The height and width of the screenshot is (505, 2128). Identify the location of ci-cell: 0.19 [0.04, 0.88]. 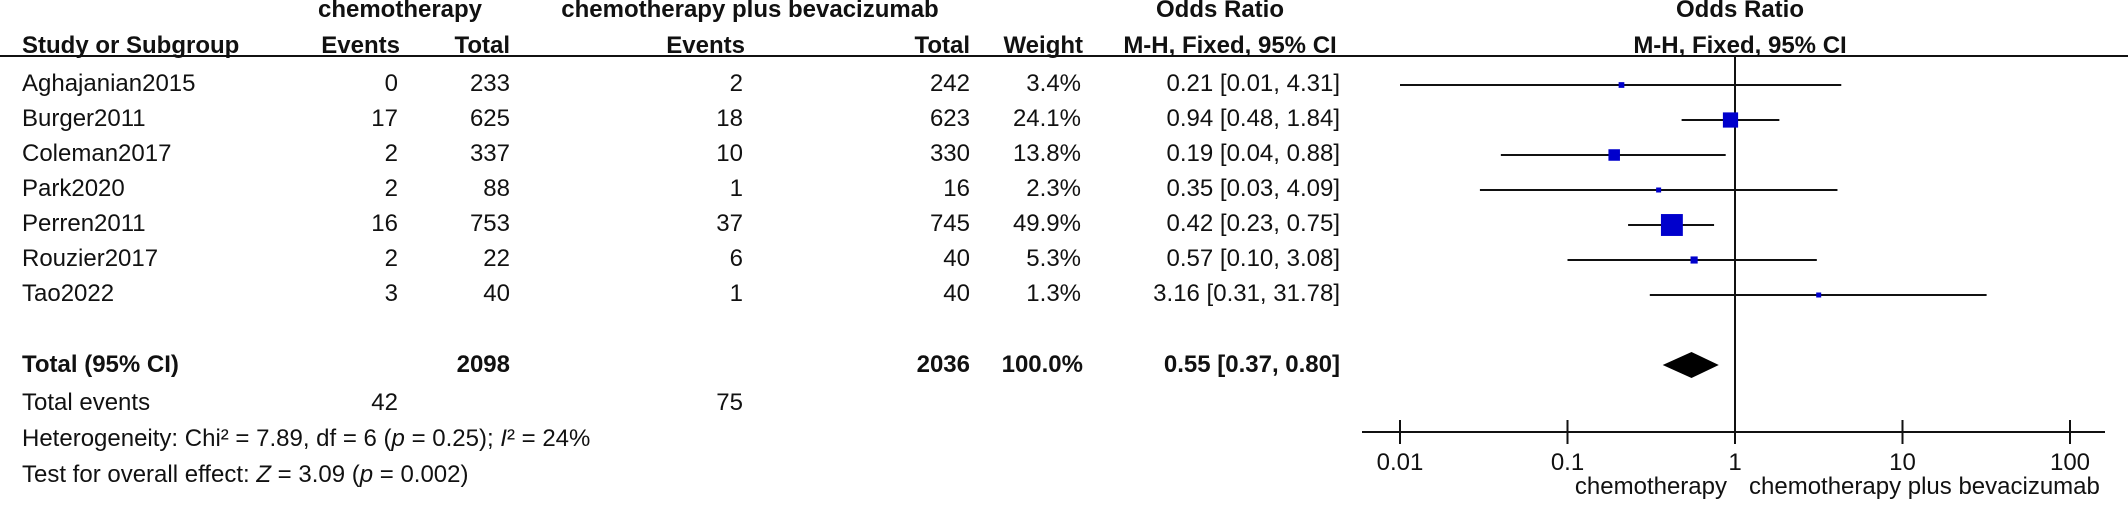
(1253, 153).